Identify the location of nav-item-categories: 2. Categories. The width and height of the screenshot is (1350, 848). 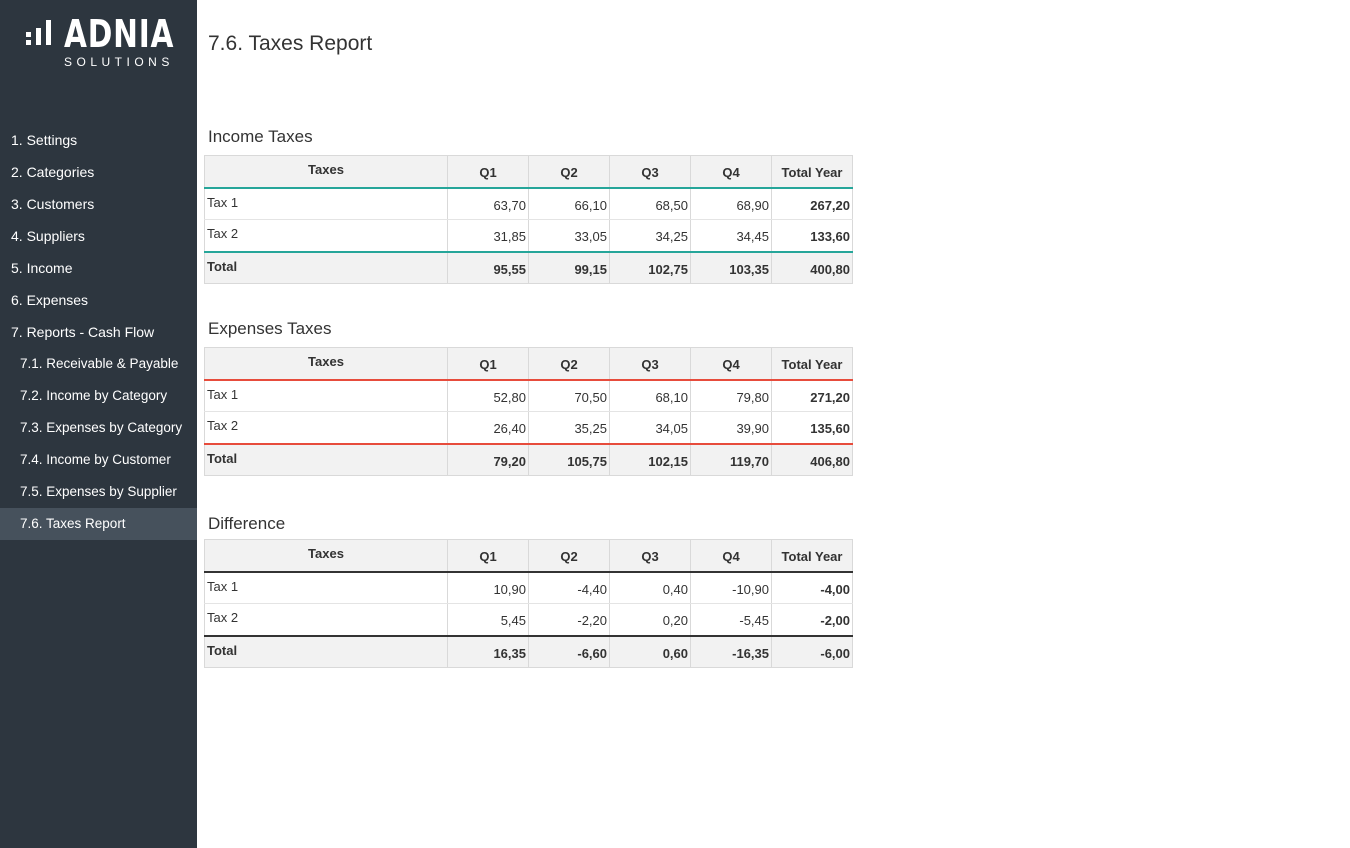
(53, 172).